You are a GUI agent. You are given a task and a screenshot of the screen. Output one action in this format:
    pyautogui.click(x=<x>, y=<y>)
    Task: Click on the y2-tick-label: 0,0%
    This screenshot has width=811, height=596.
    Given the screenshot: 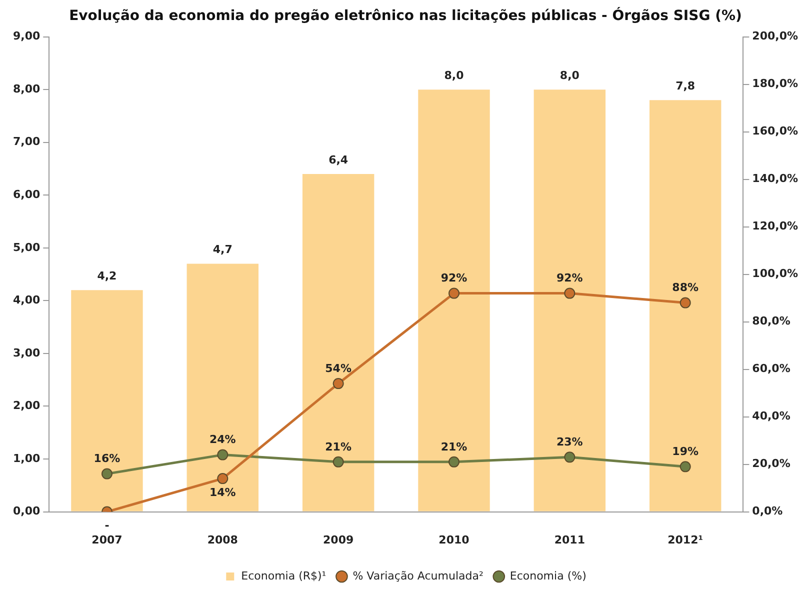 What is the action you would take?
    pyautogui.click(x=767, y=511)
    